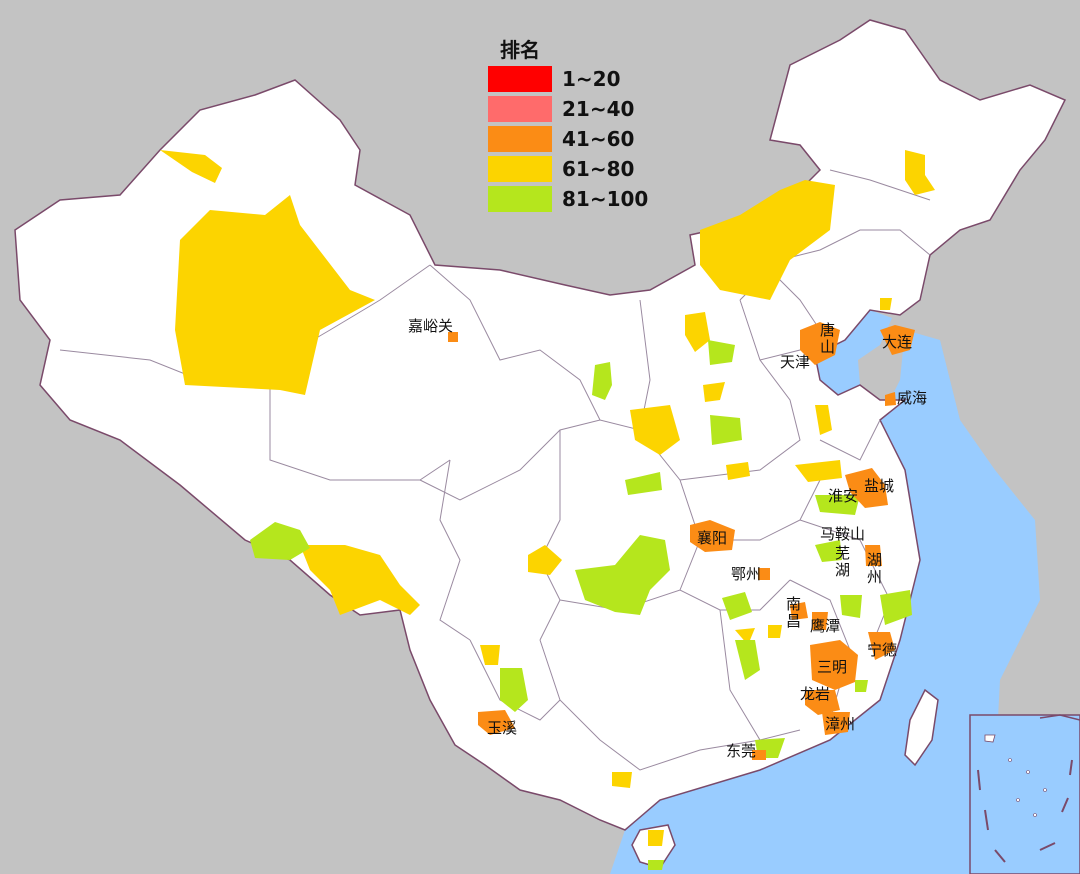 The height and width of the screenshot is (874, 1080). I want to click on city-label-maanshan: 马鞍山, so click(843, 534).